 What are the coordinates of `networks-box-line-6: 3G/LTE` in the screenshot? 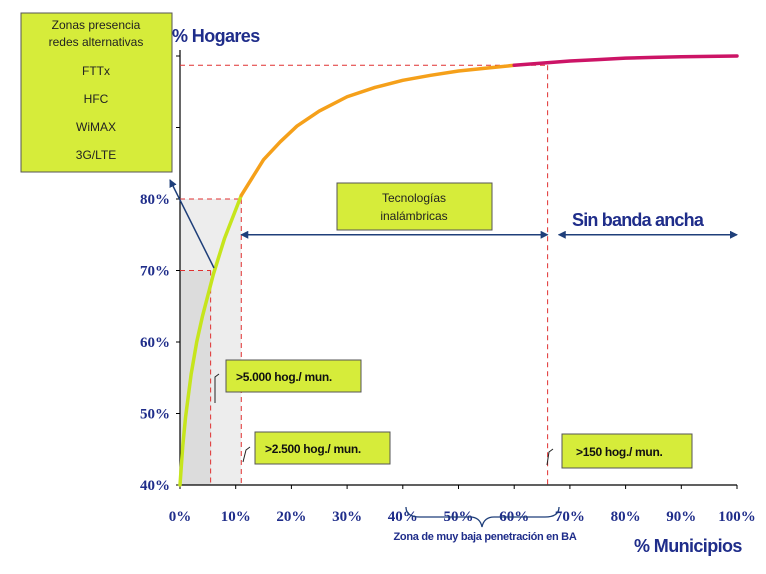 It's located at (96, 155).